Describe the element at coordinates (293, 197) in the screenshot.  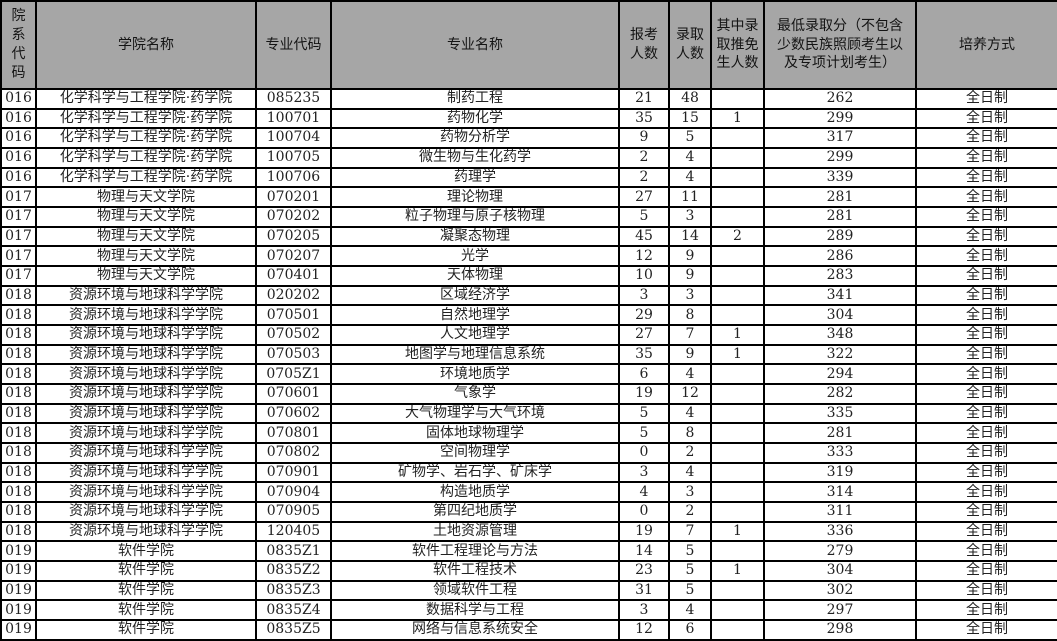
I see `cell-major-code: 070201` at that location.